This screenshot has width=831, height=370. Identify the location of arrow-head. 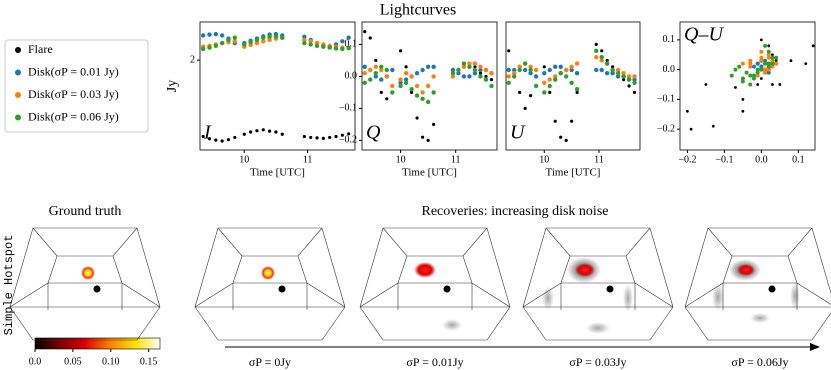
(815, 347).